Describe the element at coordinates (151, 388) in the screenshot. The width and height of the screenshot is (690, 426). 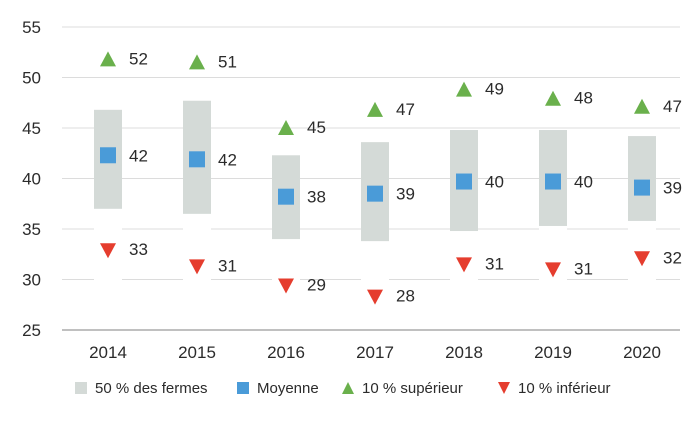
I see `legend-label: 50 % des fermes` at that location.